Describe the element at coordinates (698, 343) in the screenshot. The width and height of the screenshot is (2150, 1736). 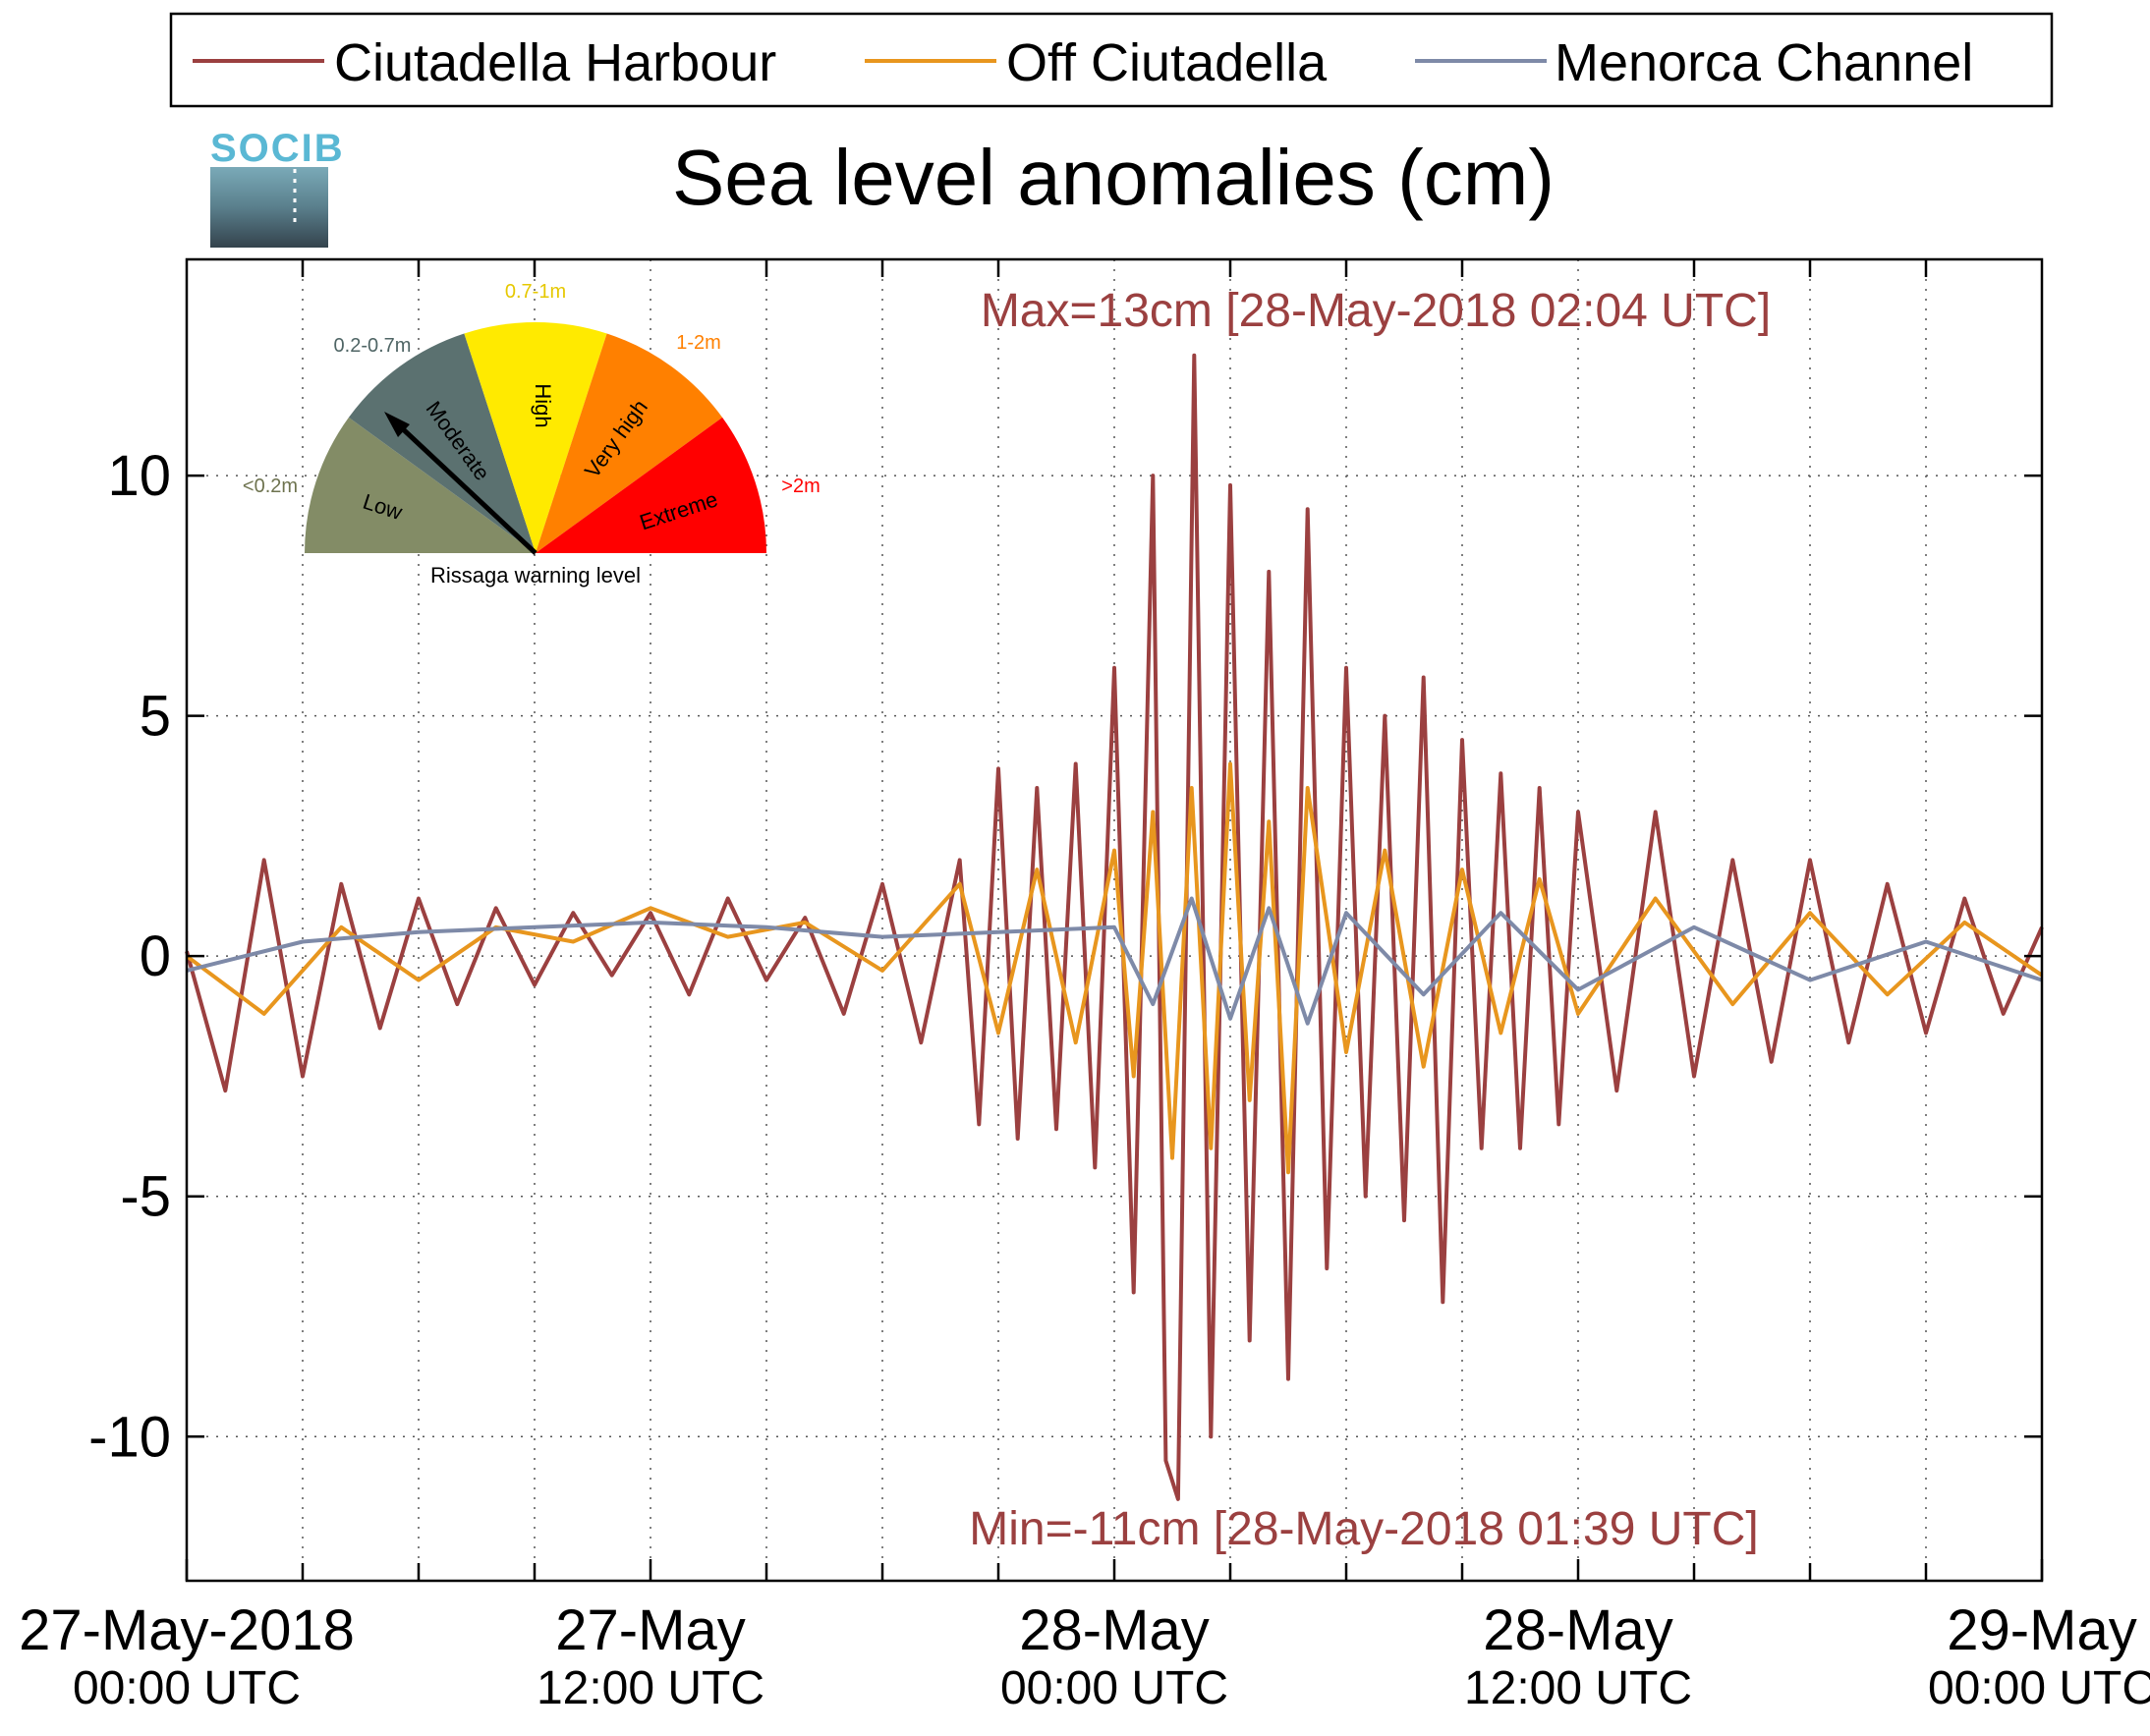
I see `gauge-range-very-high: 1-2m` at that location.